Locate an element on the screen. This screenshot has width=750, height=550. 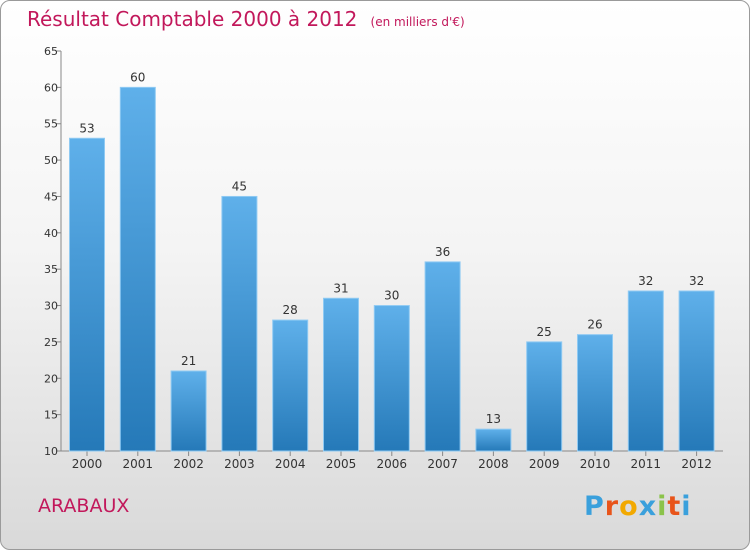
value-label-2006: 30 is located at coordinates (391, 296).